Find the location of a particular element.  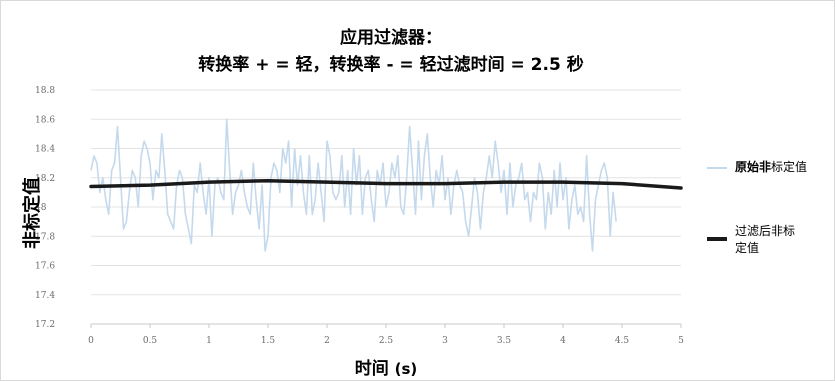

x-tick-label: 4 is located at coordinates (563, 341).